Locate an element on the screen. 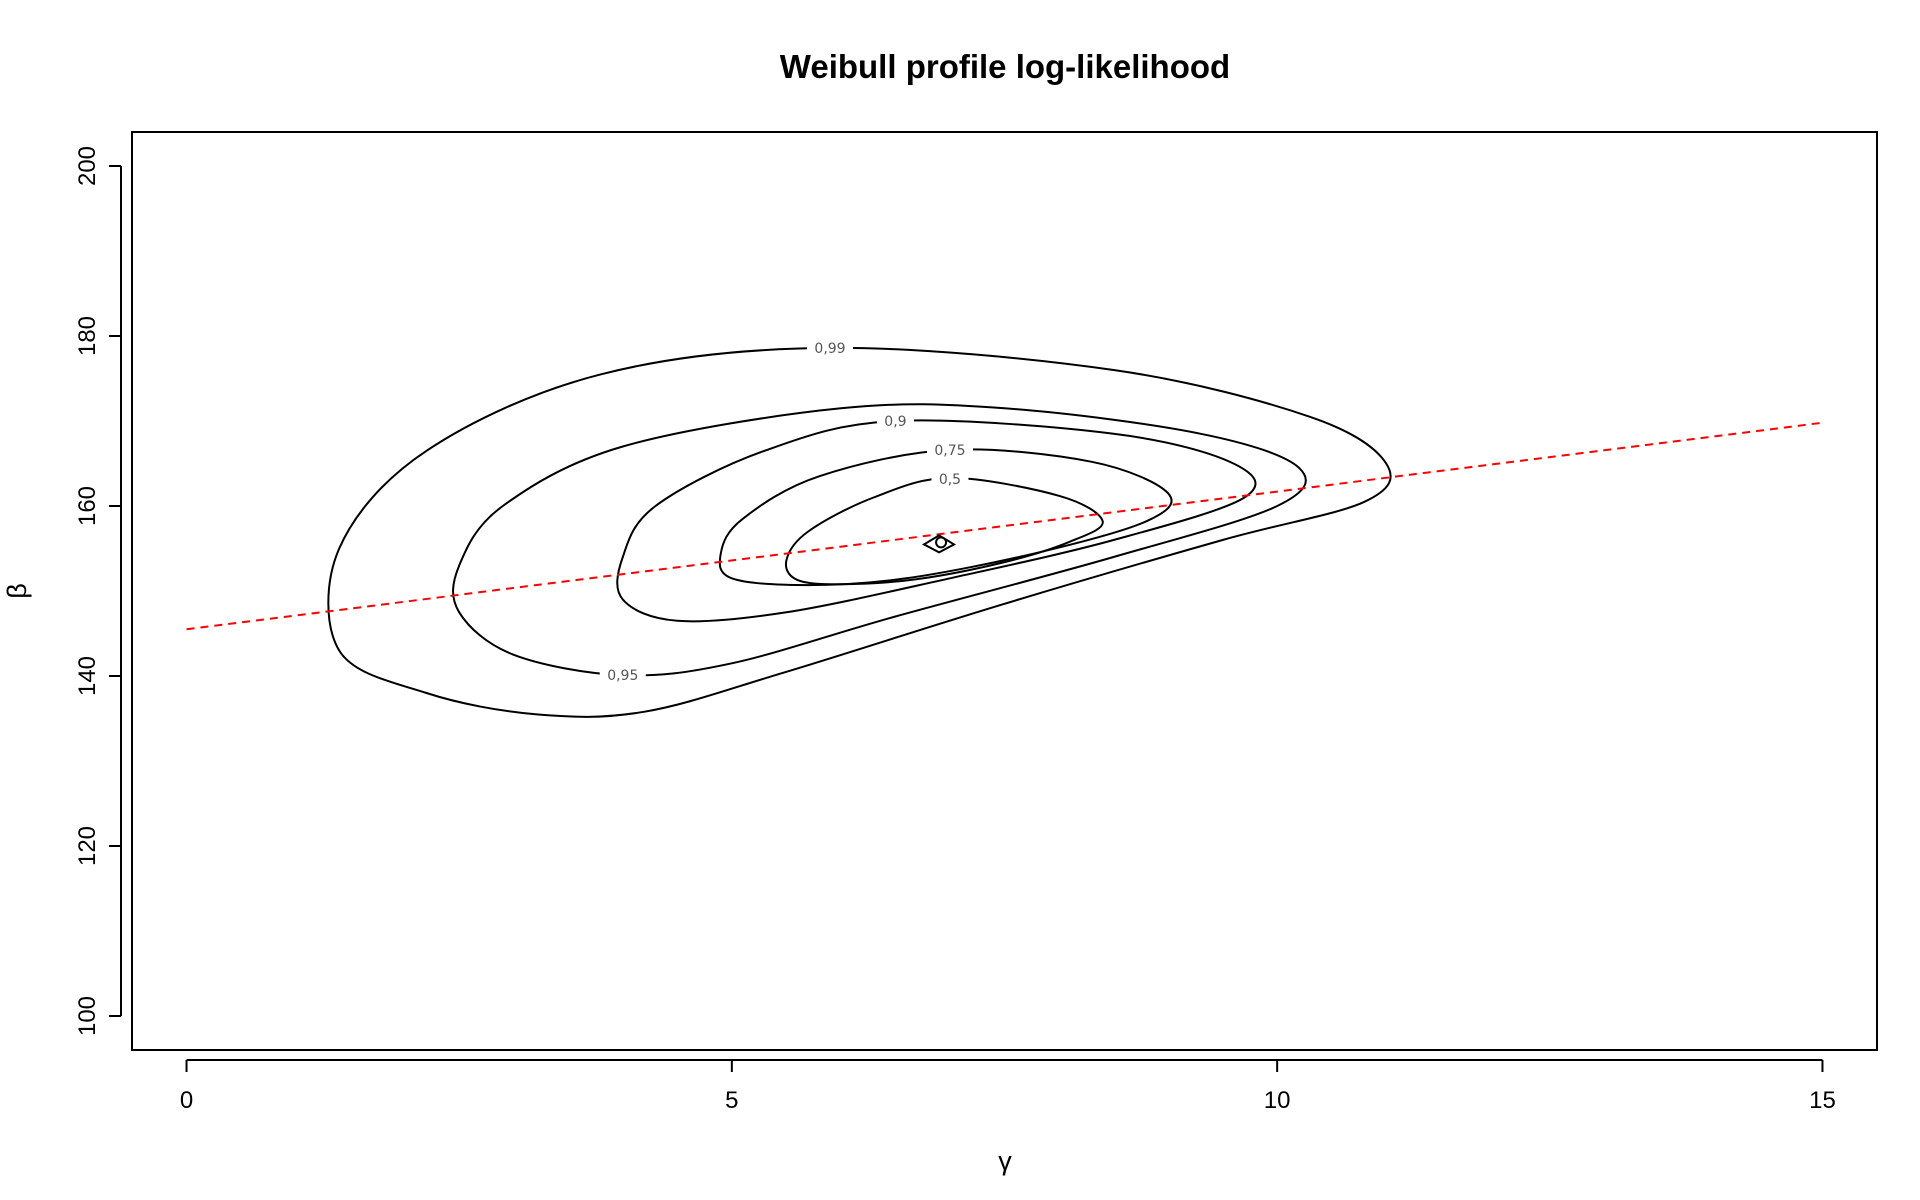  y-tick-label: 100 is located at coordinates (87, 1016).